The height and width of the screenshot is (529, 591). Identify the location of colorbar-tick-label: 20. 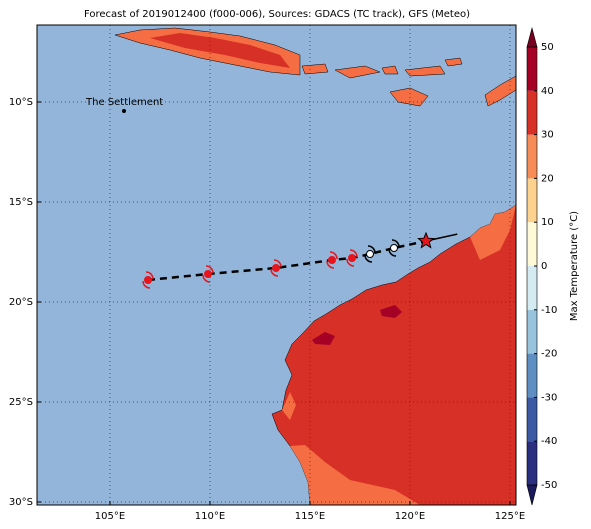
(547, 178).